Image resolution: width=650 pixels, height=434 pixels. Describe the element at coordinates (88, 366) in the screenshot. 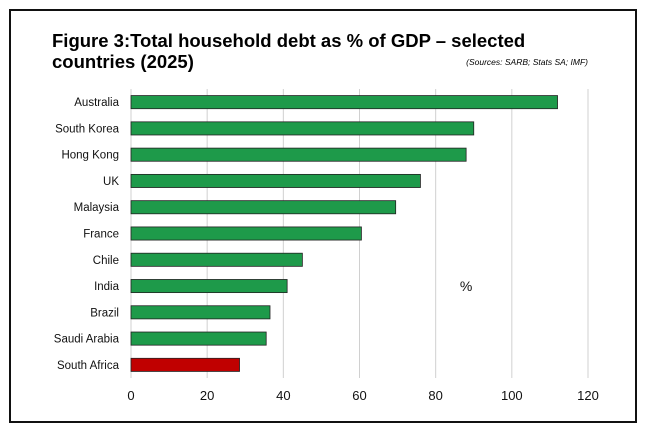

I see `category-label: South Africa` at that location.